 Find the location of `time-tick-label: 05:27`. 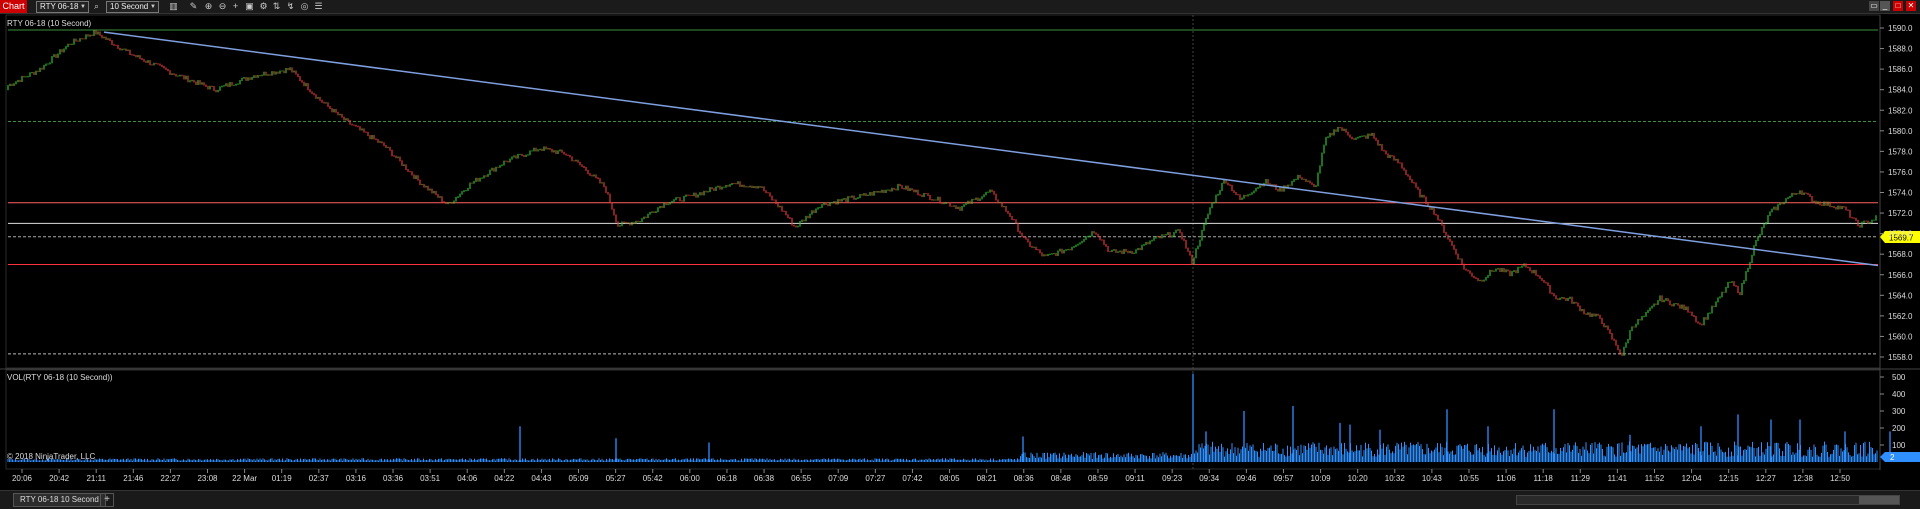

time-tick-label: 05:27 is located at coordinates (616, 478).